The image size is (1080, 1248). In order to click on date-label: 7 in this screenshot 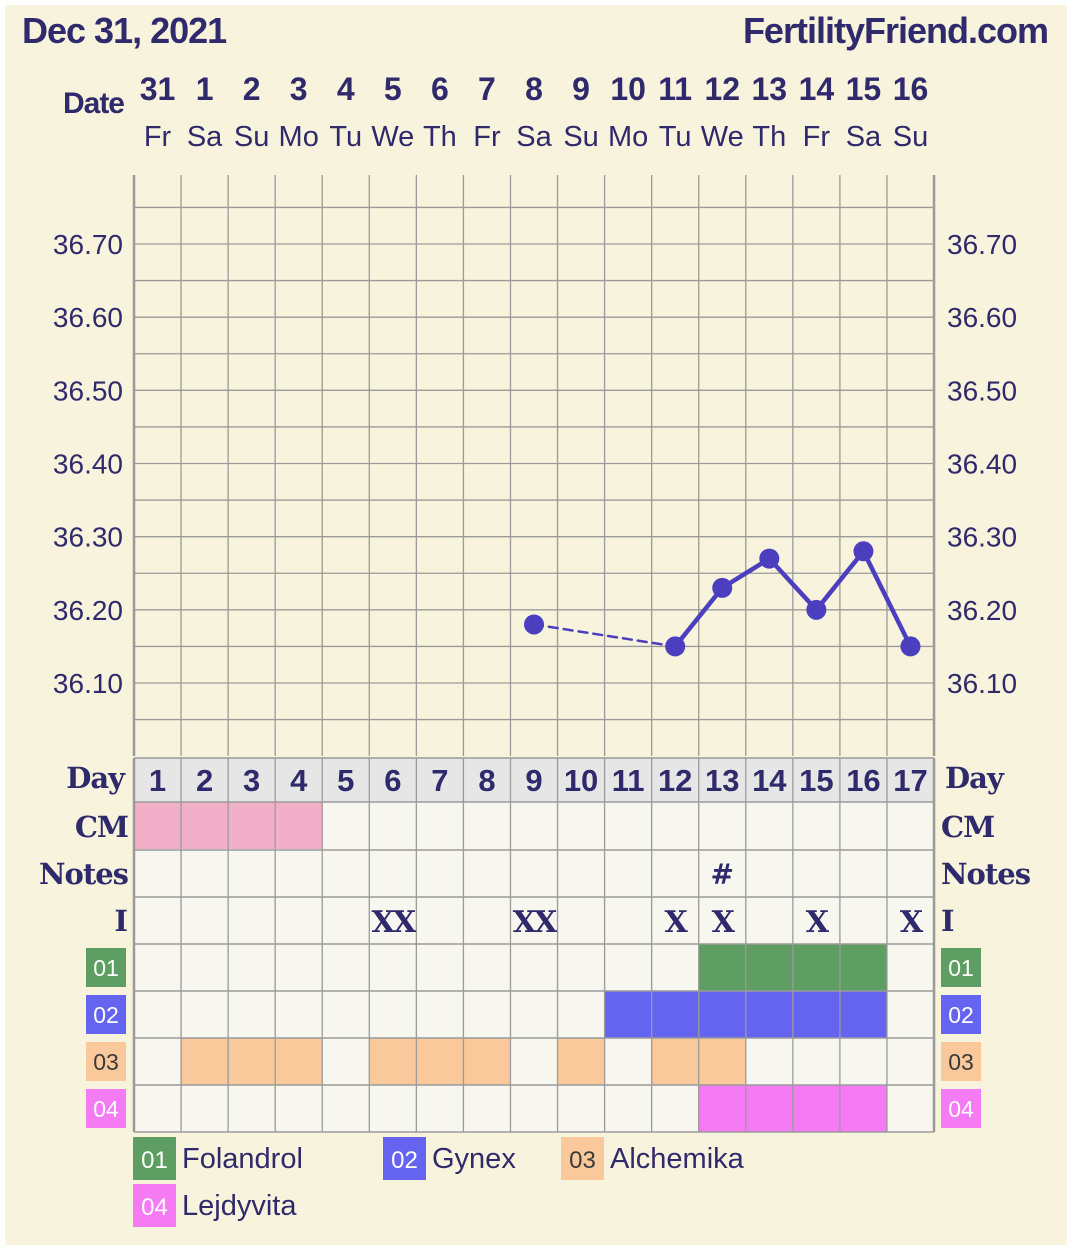, I will do `click(487, 89)`.